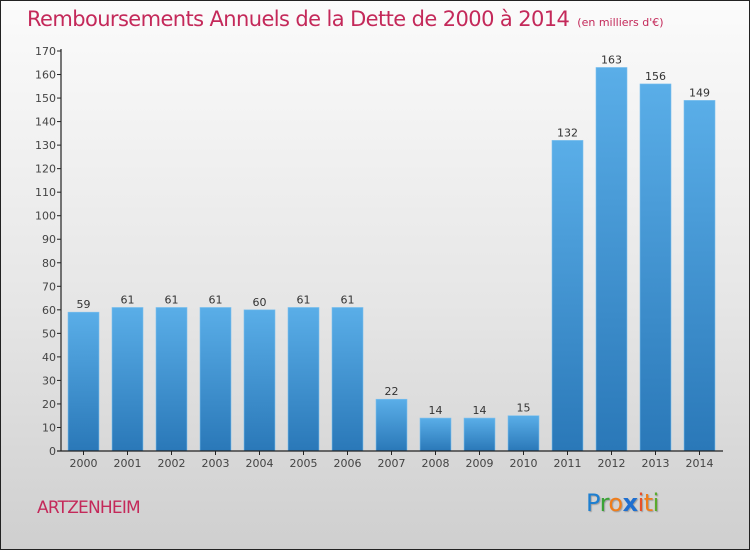 The image size is (750, 551). What do you see at coordinates (648, 503) in the screenshot?
I see `logo-letter: t` at bounding box center [648, 503].